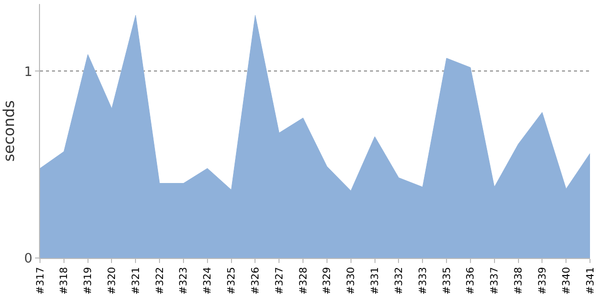 This screenshot has width=600, height=300. What do you see at coordinates (280, 280) in the screenshot?
I see `x-tick-label: #327` at bounding box center [280, 280].